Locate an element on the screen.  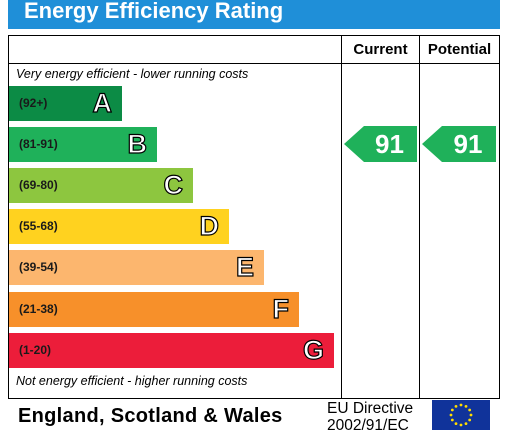
potential-column-header: Potential is located at coordinates (459, 49).